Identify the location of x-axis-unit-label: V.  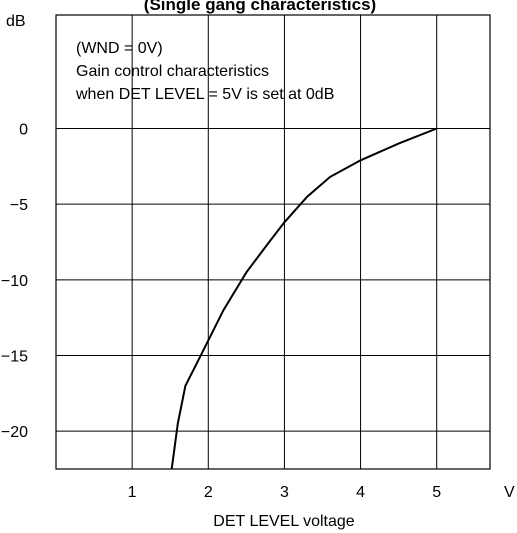
(509, 492).